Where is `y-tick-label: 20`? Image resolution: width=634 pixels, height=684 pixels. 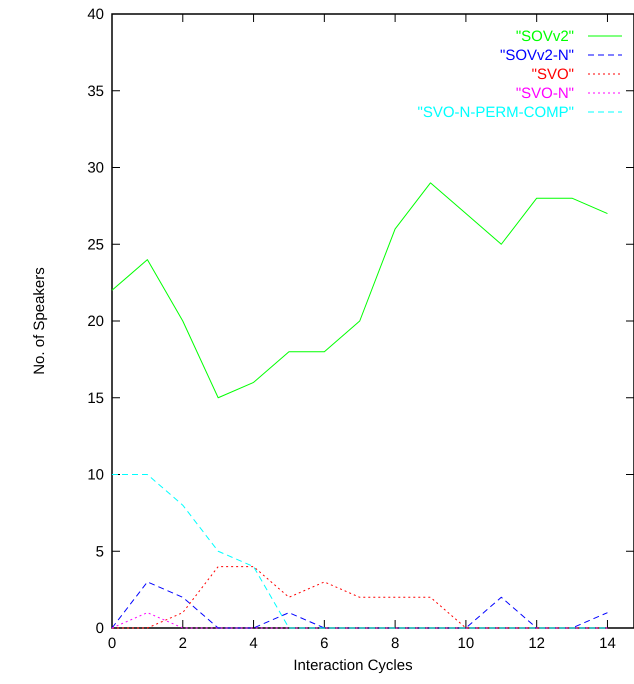 y-tick-label: 20 is located at coordinates (95, 321).